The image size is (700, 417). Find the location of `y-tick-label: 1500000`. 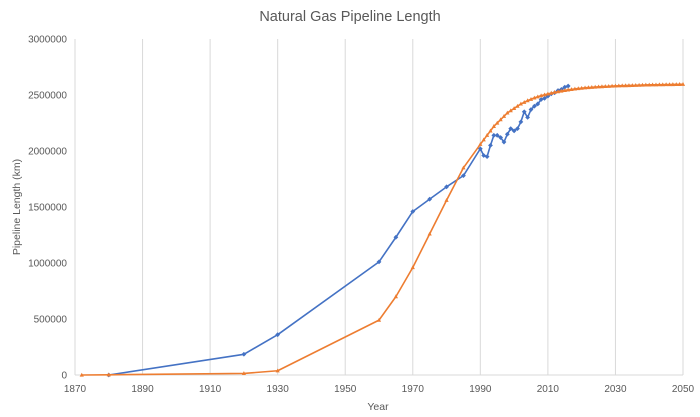

y-tick-label: 1500000 is located at coordinates (47, 208).